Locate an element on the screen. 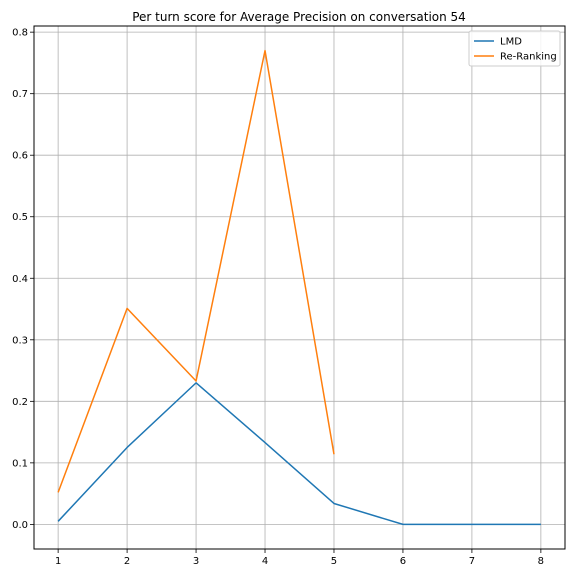 The image size is (576, 576). x-tick-label: 3 is located at coordinates (196, 561).